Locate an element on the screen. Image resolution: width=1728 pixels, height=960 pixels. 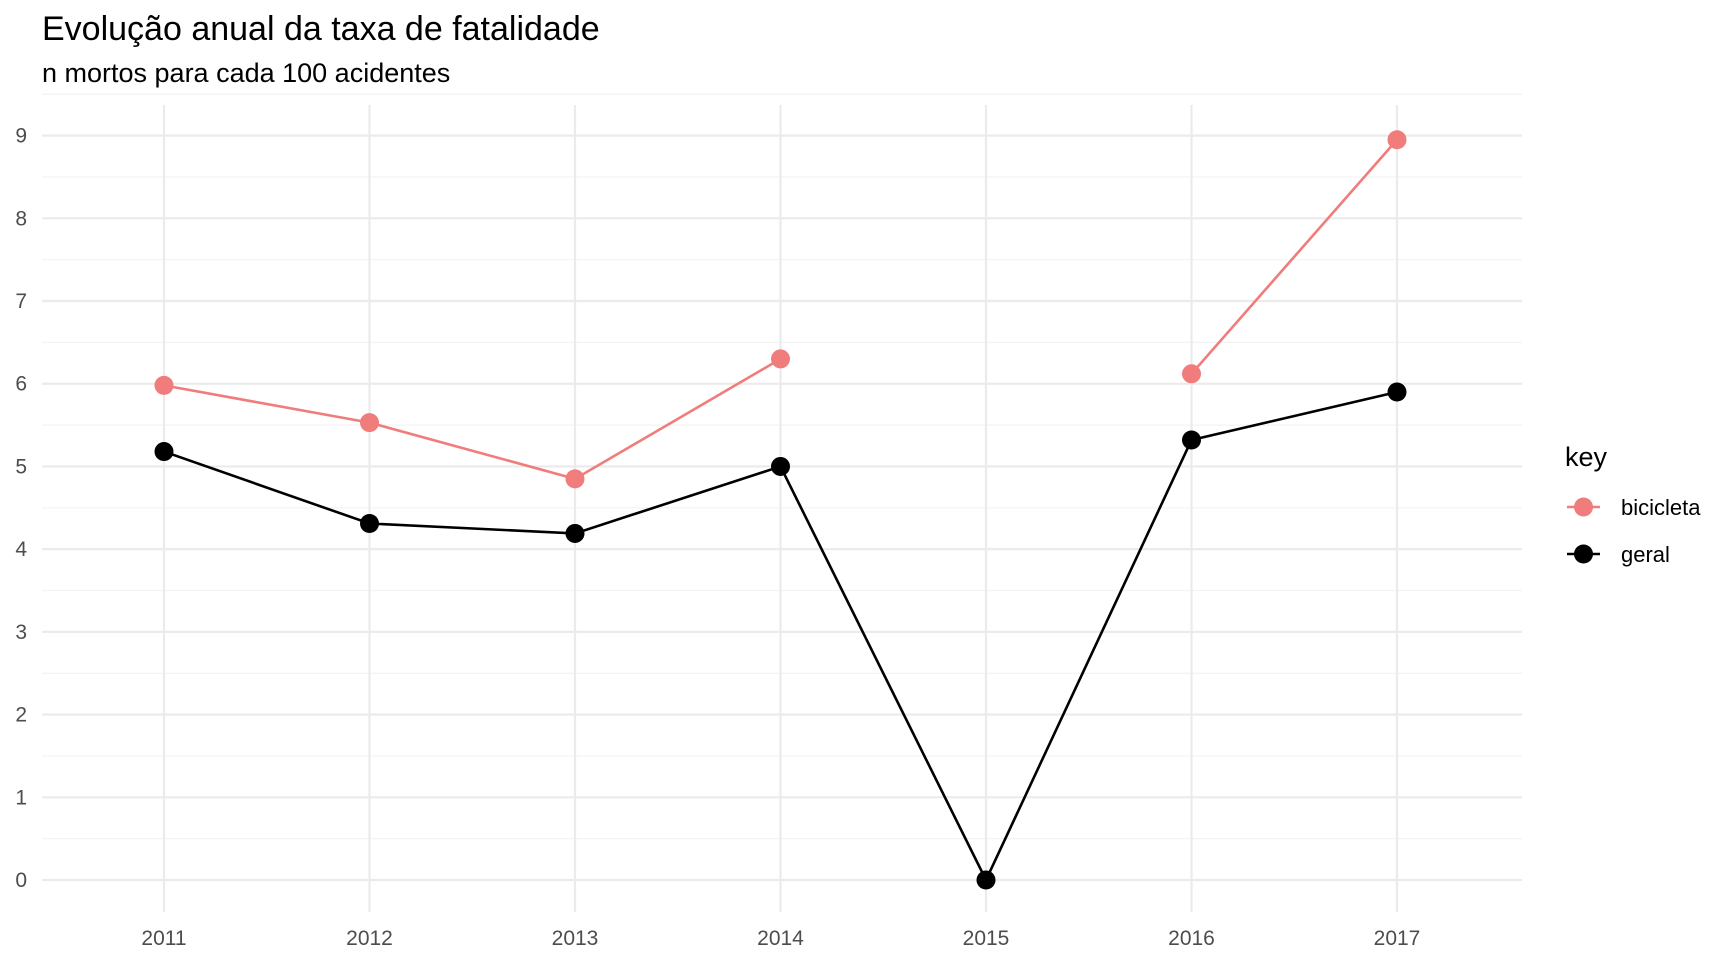
y-tick-label: 4 is located at coordinates (21, 549).